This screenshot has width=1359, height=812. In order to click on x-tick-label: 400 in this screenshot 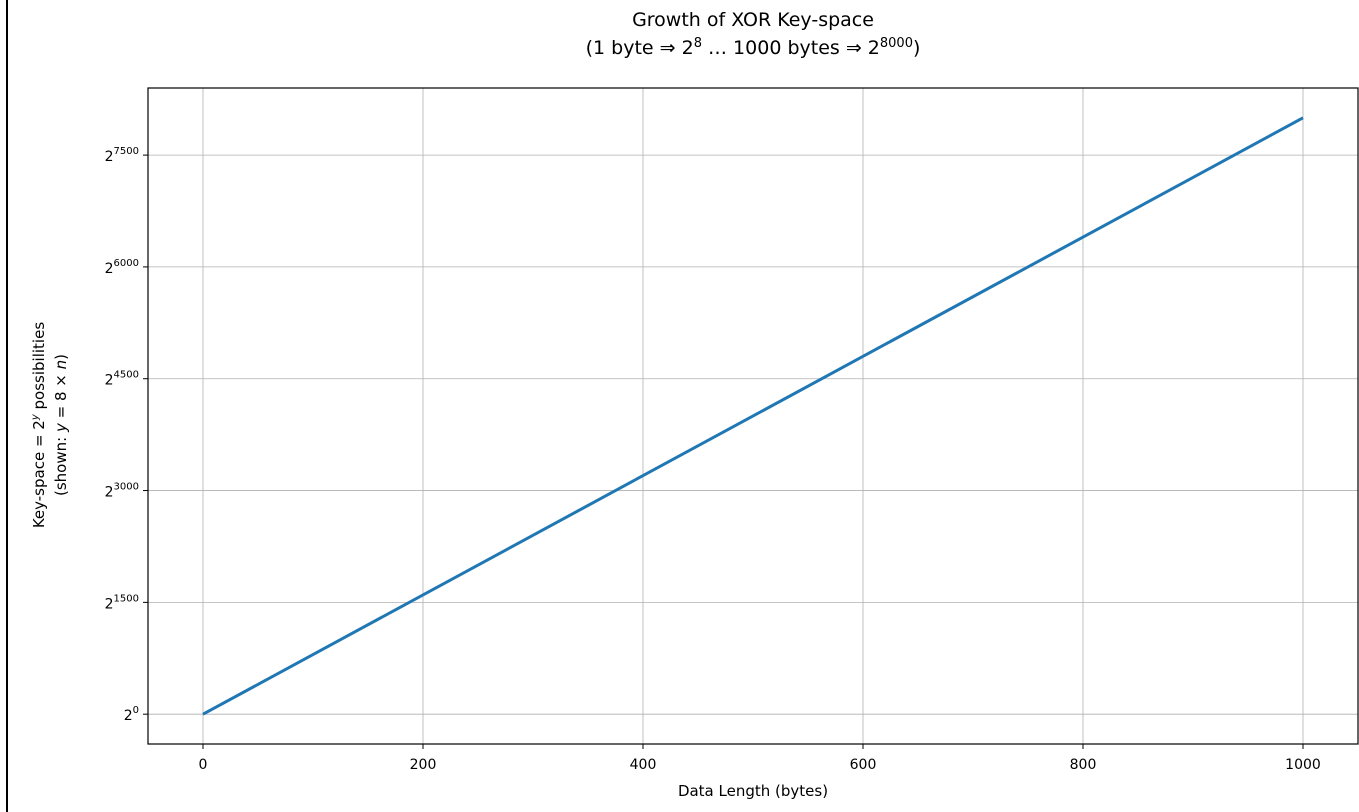, I will do `click(643, 765)`.